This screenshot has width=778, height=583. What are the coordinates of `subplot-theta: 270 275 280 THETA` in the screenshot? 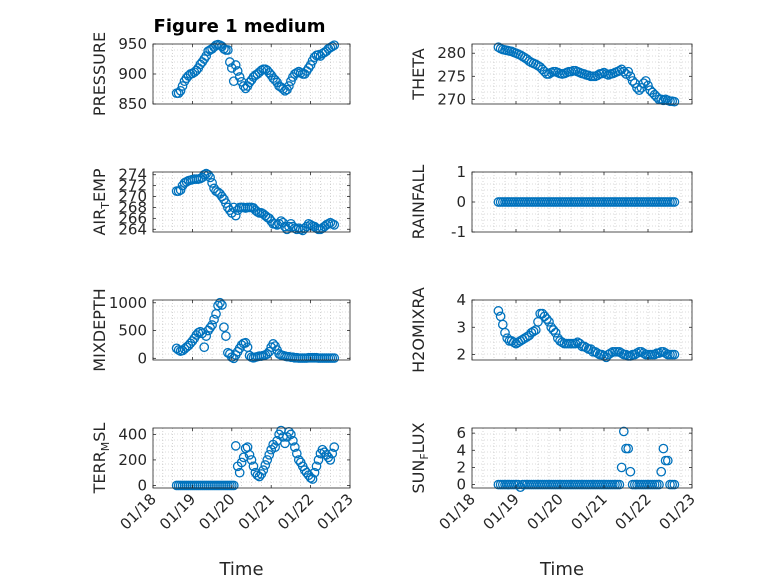 It's located at (551, 75).